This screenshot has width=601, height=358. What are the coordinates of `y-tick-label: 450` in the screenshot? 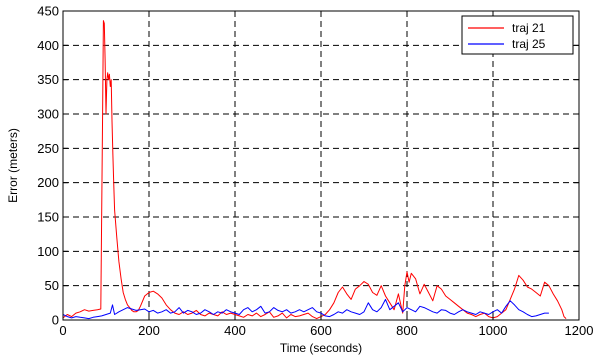 It's located at (48, 11).